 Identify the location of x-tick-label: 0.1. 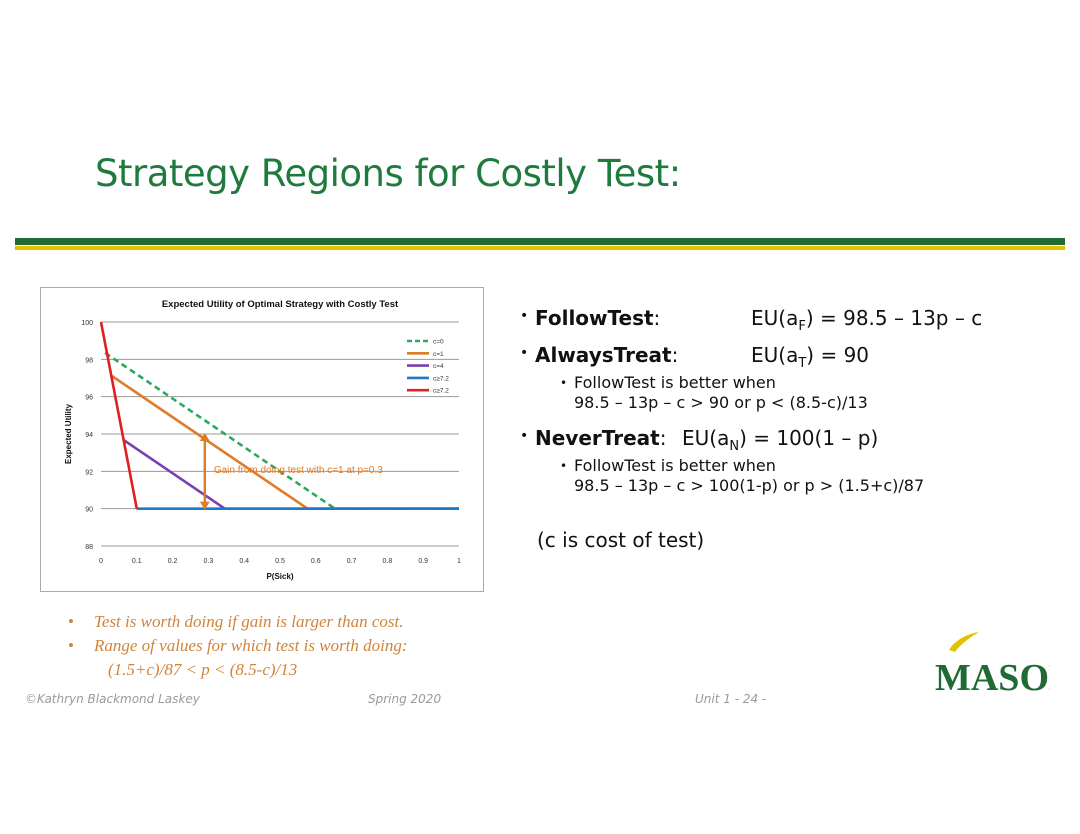
(137, 561).